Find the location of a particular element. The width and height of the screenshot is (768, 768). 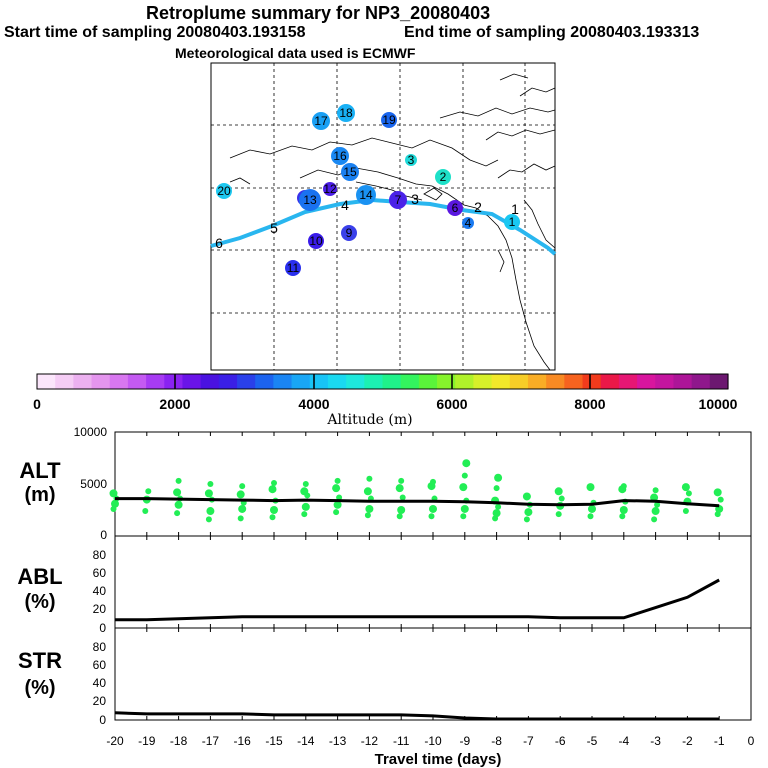

cluster-label: 10 is located at coordinates (316, 241).